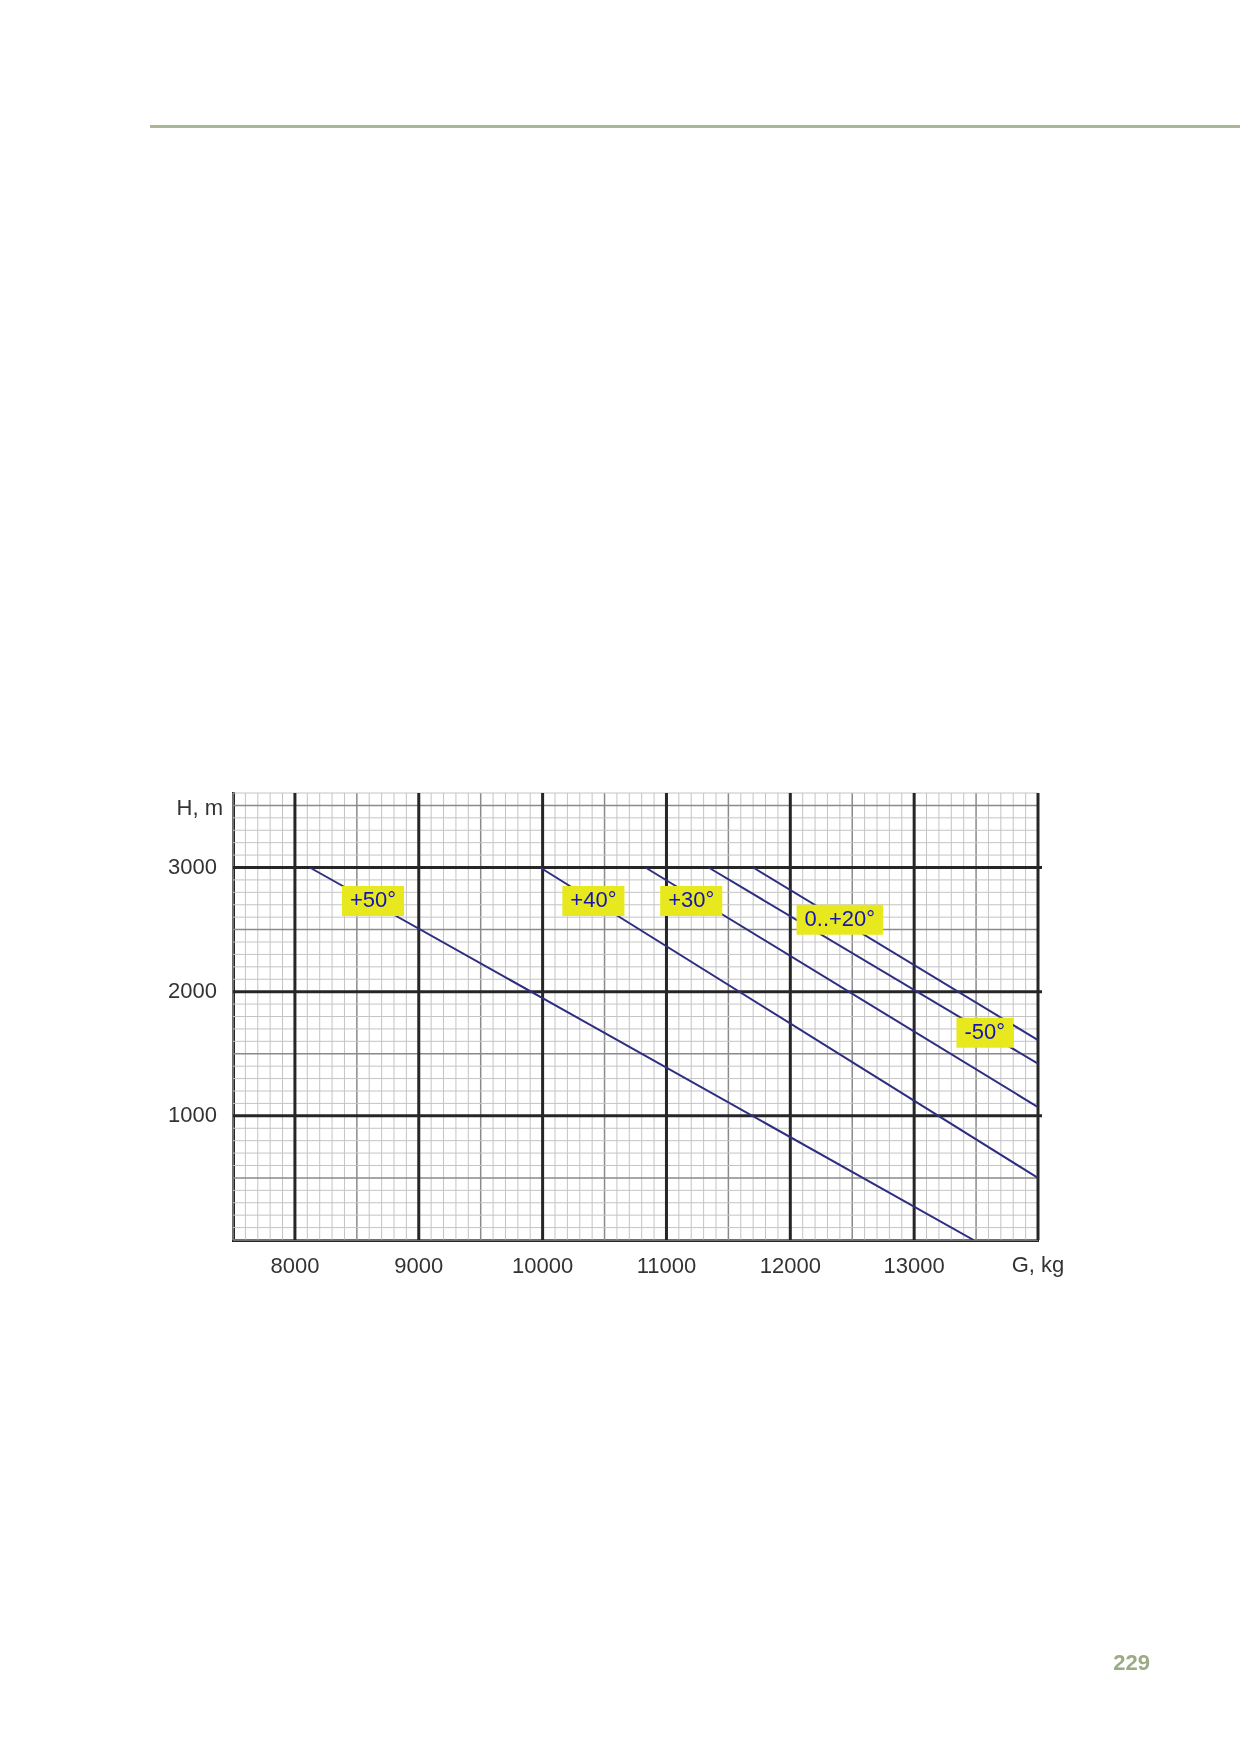 This screenshot has width=1240, height=1754. What do you see at coordinates (419, 1266) in the screenshot?
I see `x-tick-label: 9000` at bounding box center [419, 1266].